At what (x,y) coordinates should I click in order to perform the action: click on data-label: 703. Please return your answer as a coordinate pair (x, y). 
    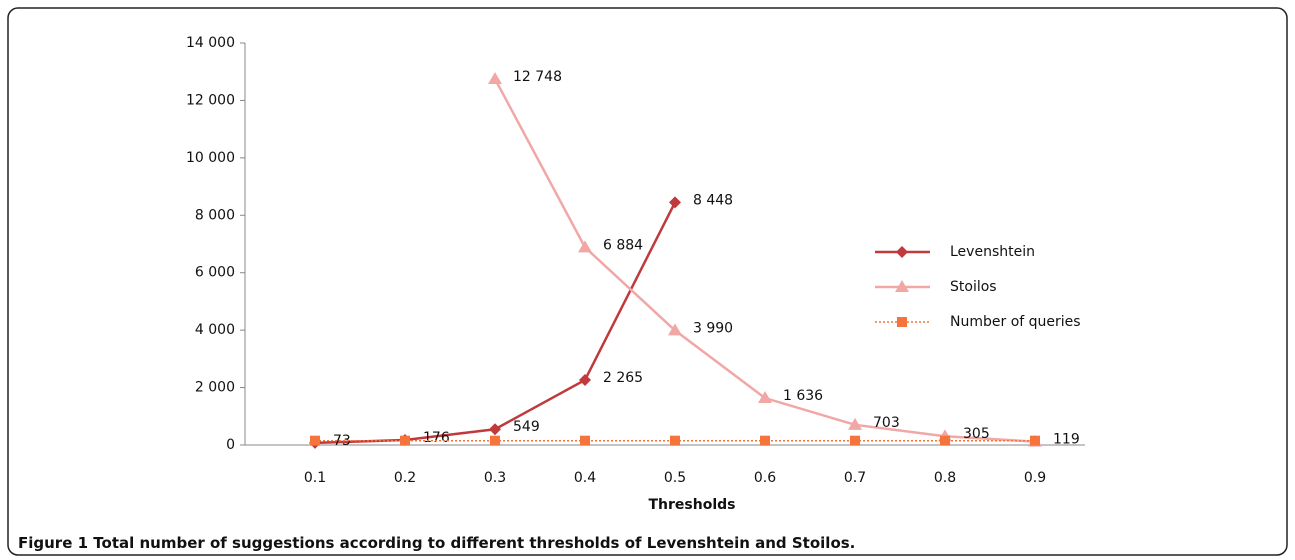
    Looking at the image, I should click on (886, 423).